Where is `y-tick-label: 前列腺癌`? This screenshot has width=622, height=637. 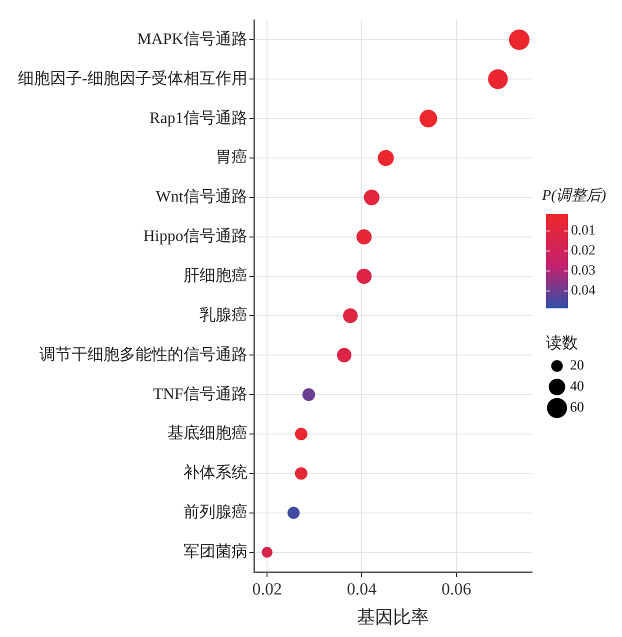
y-tick-label: 前列腺癌 is located at coordinates (215, 512).